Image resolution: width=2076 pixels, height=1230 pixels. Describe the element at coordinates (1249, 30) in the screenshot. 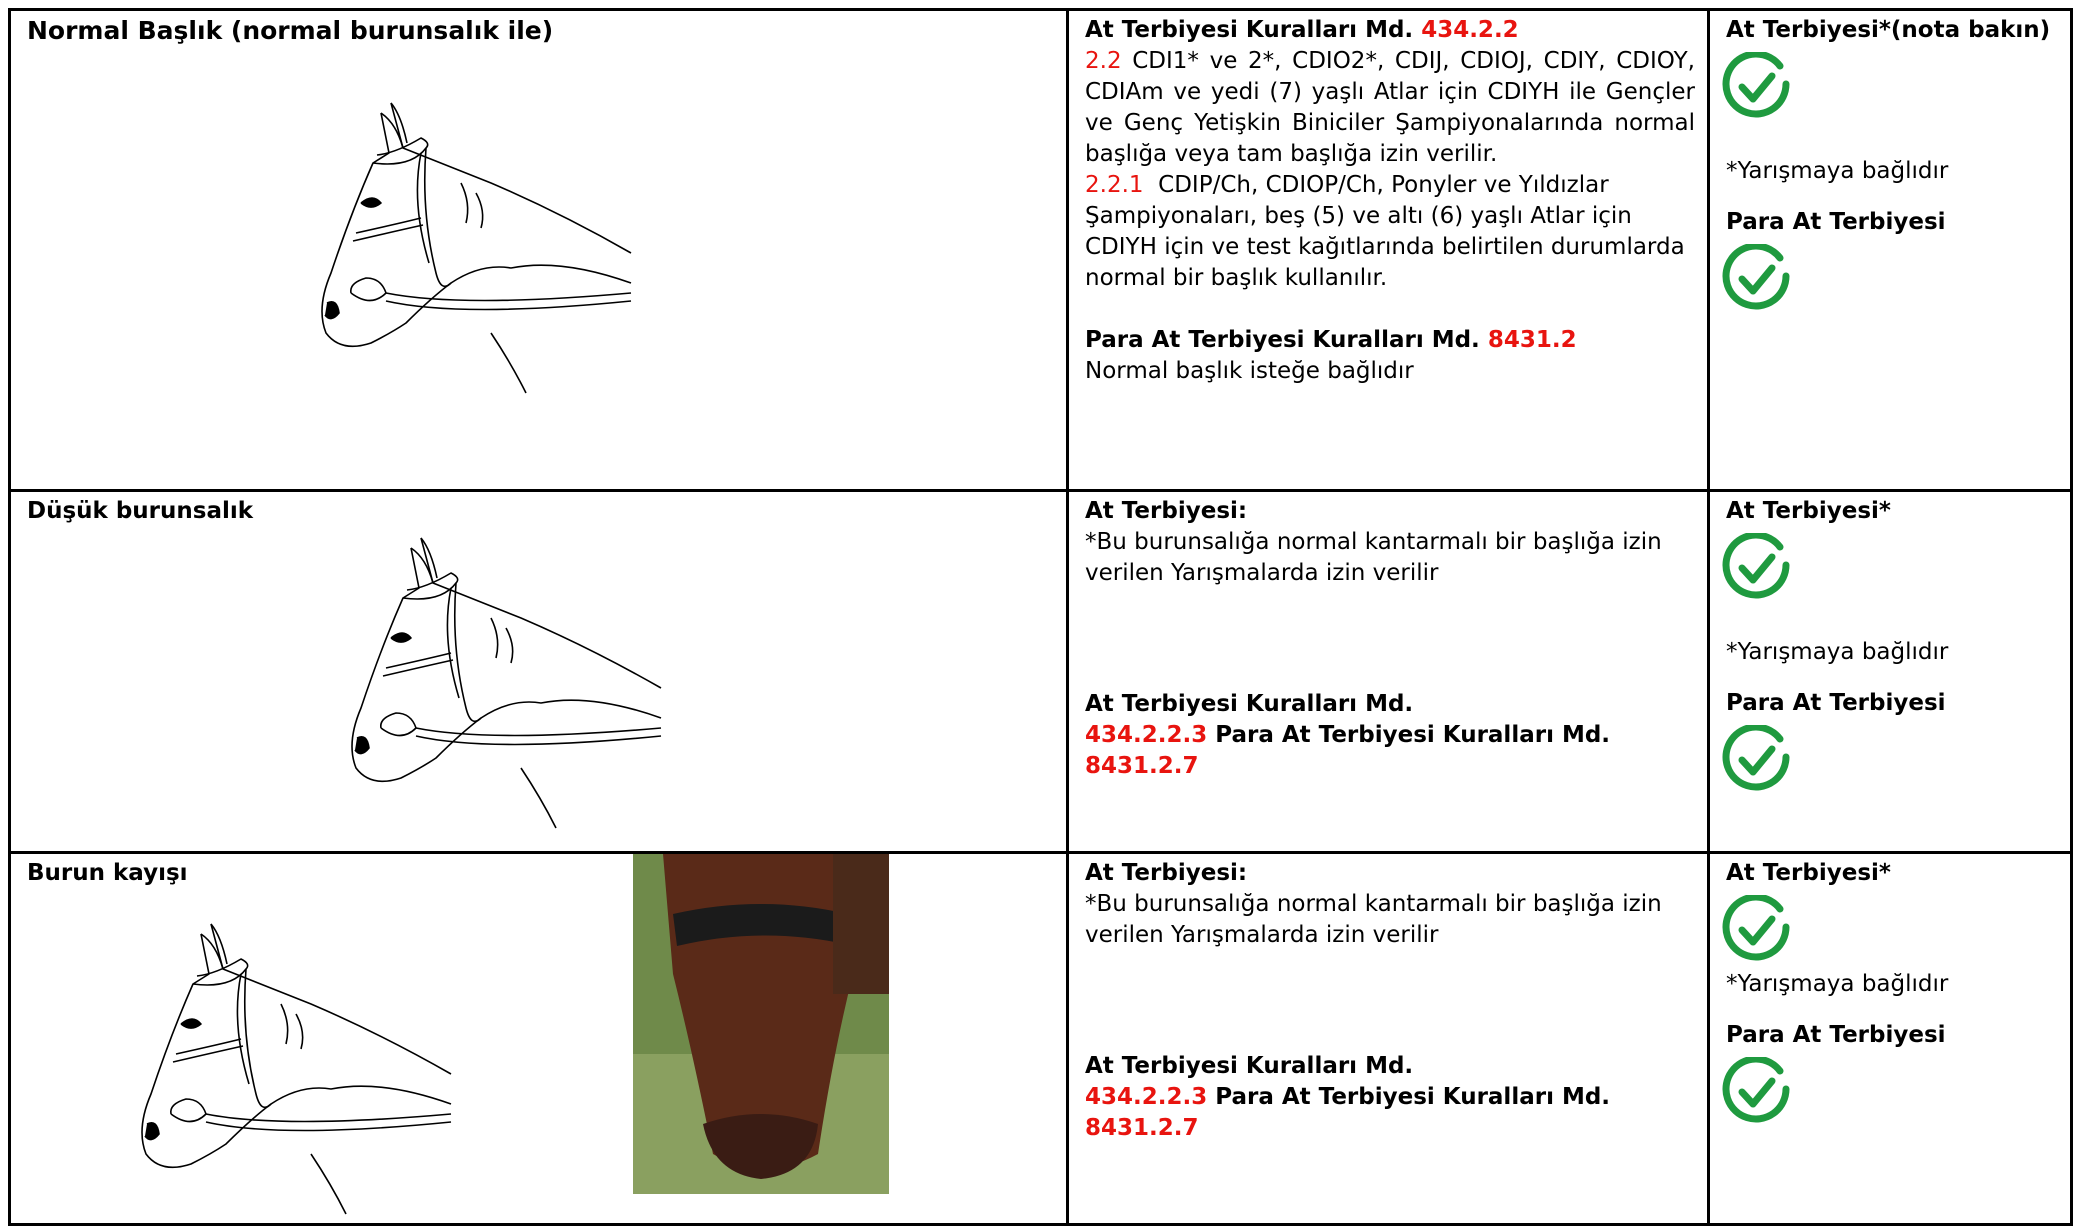

I see `rule-heading-text: At Terbiyesi Kuralları Md.` at that location.